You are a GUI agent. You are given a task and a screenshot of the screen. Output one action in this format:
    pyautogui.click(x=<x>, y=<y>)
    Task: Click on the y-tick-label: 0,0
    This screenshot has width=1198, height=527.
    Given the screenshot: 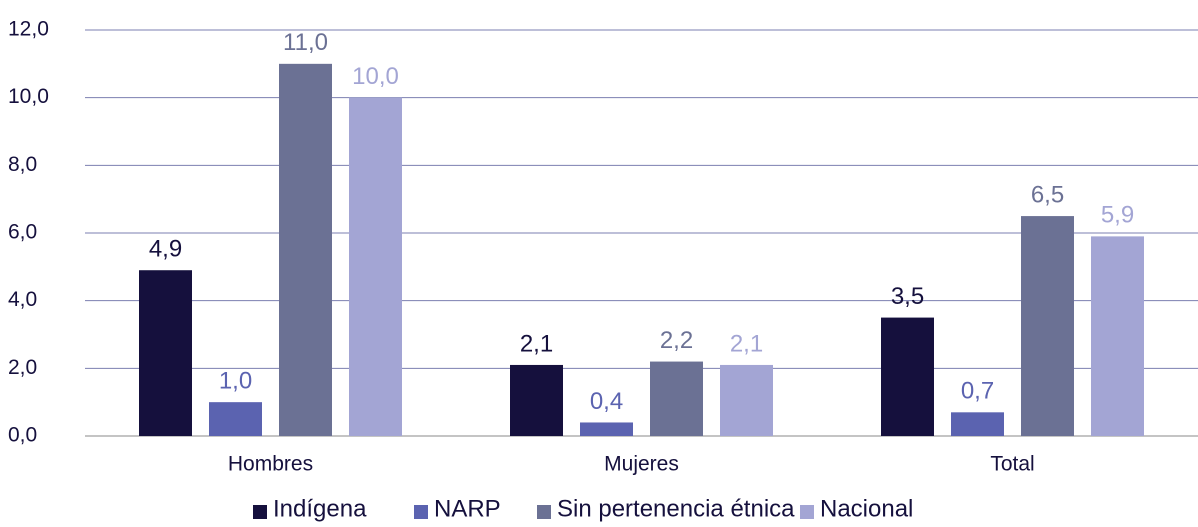 What is the action you would take?
    pyautogui.click(x=22, y=435)
    